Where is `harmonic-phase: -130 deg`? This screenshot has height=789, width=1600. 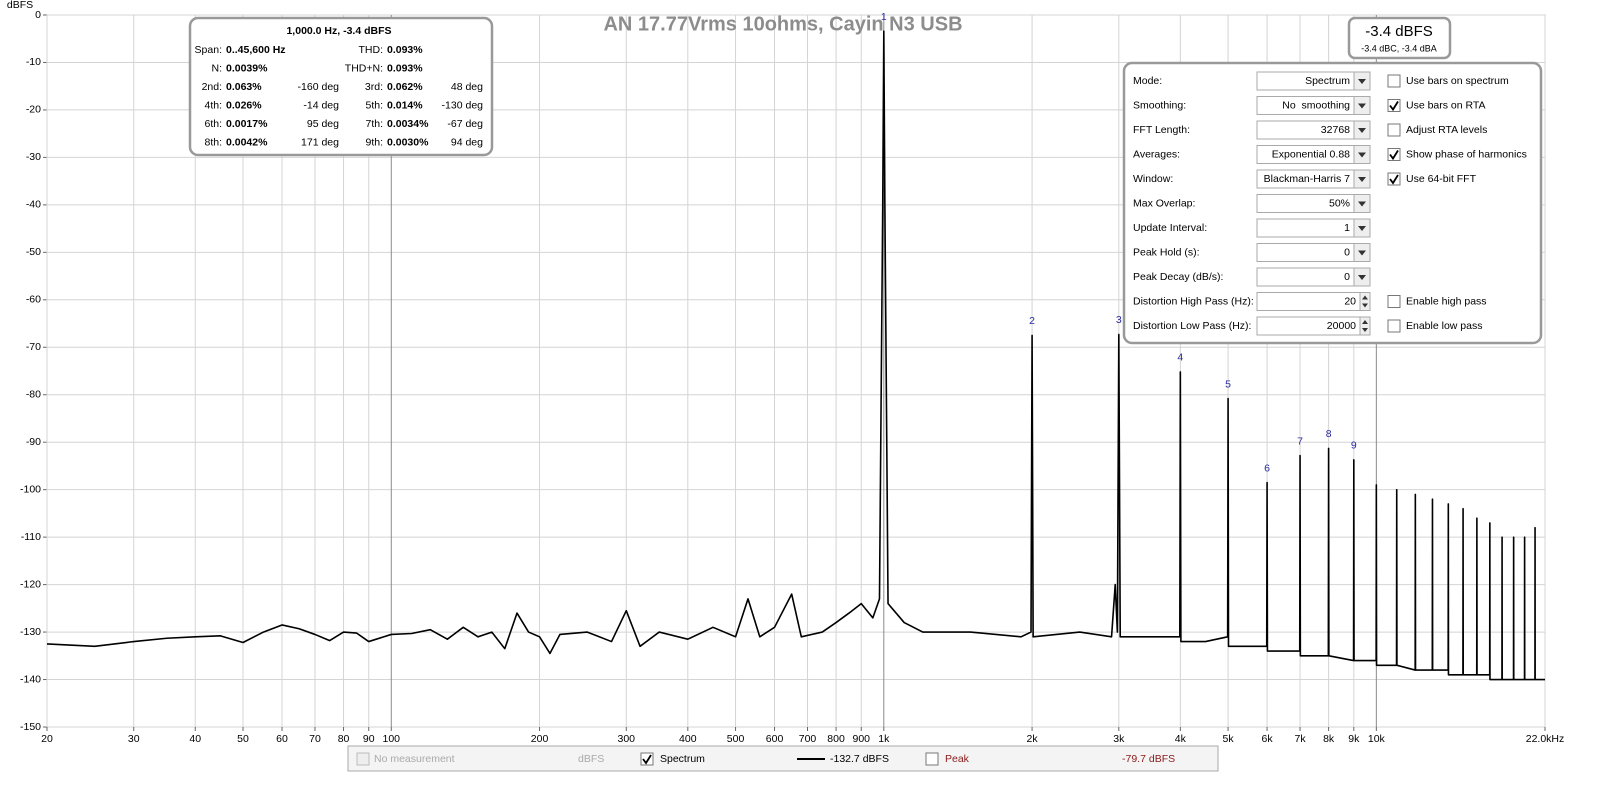 harmonic-phase: -130 deg is located at coordinates (463, 105).